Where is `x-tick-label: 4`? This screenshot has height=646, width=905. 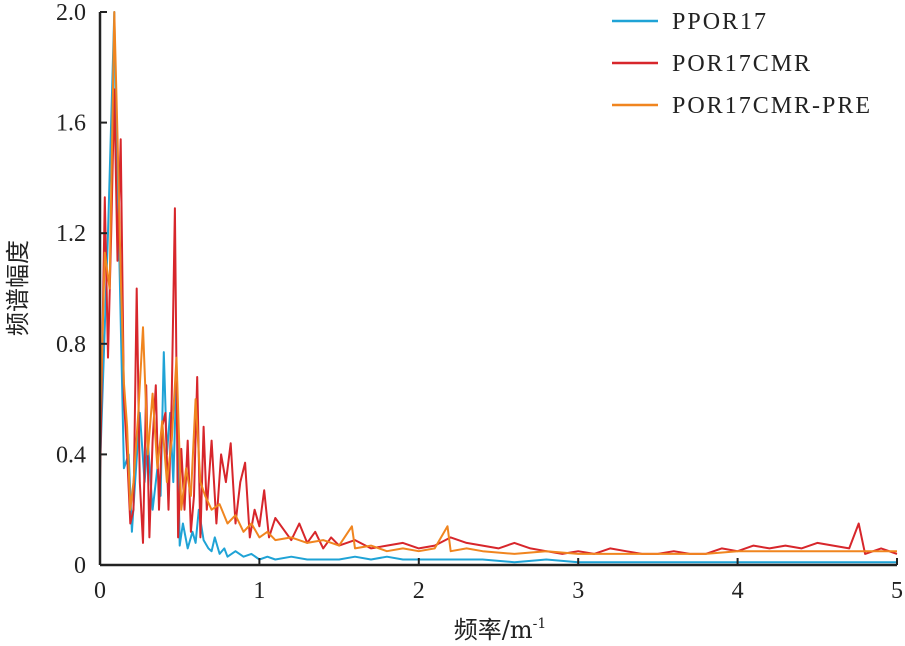
x-tick-label: 4 is located at coordinates (738, 591).